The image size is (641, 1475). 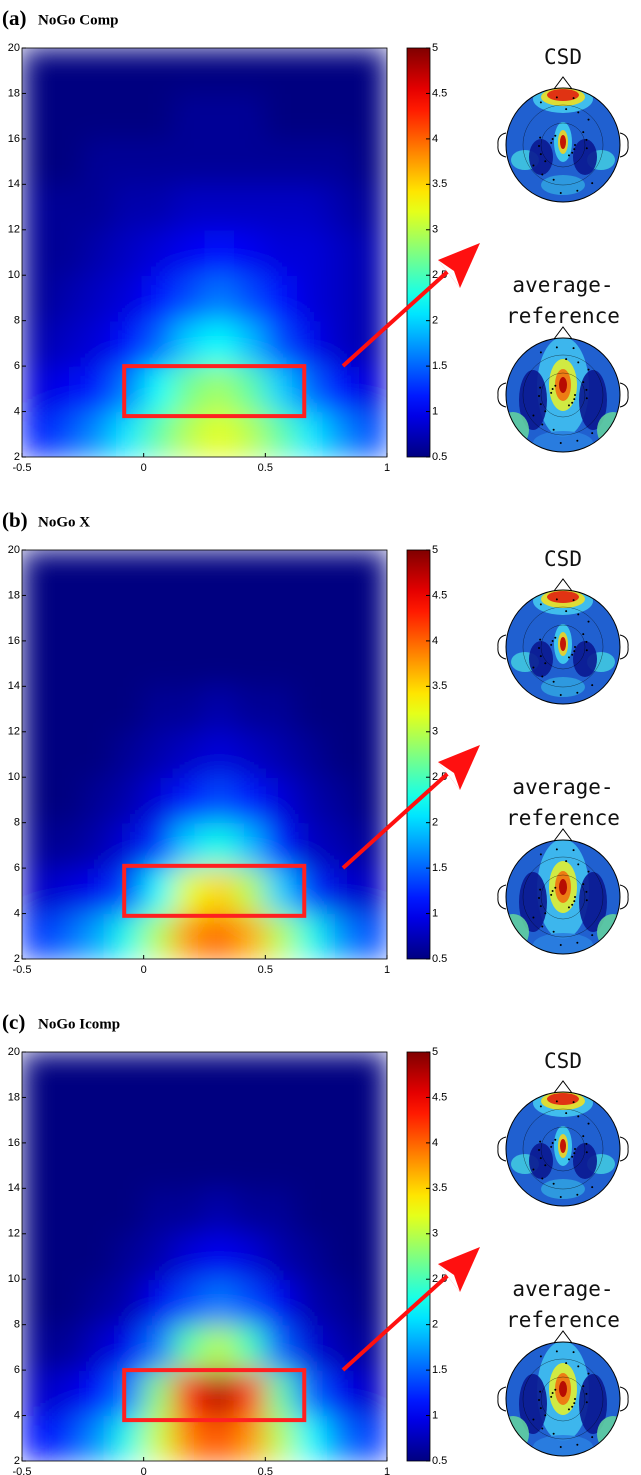 I want to click on topo-outline, so click(x=563, y=897).